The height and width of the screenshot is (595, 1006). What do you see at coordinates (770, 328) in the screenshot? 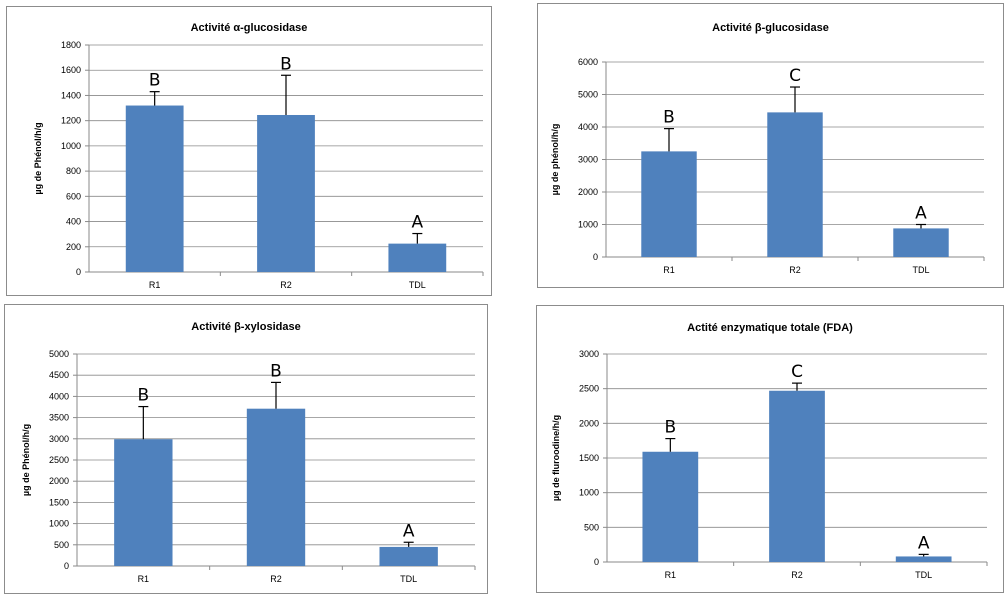
I see `chart-title: Actité enzymatique totale (FDA)` at bounding box center [770, 328].